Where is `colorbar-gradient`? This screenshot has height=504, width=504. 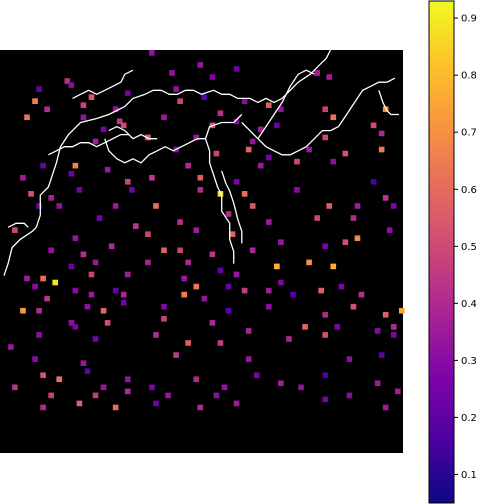 colorbar-gradient is located at coordinates (441, 252).